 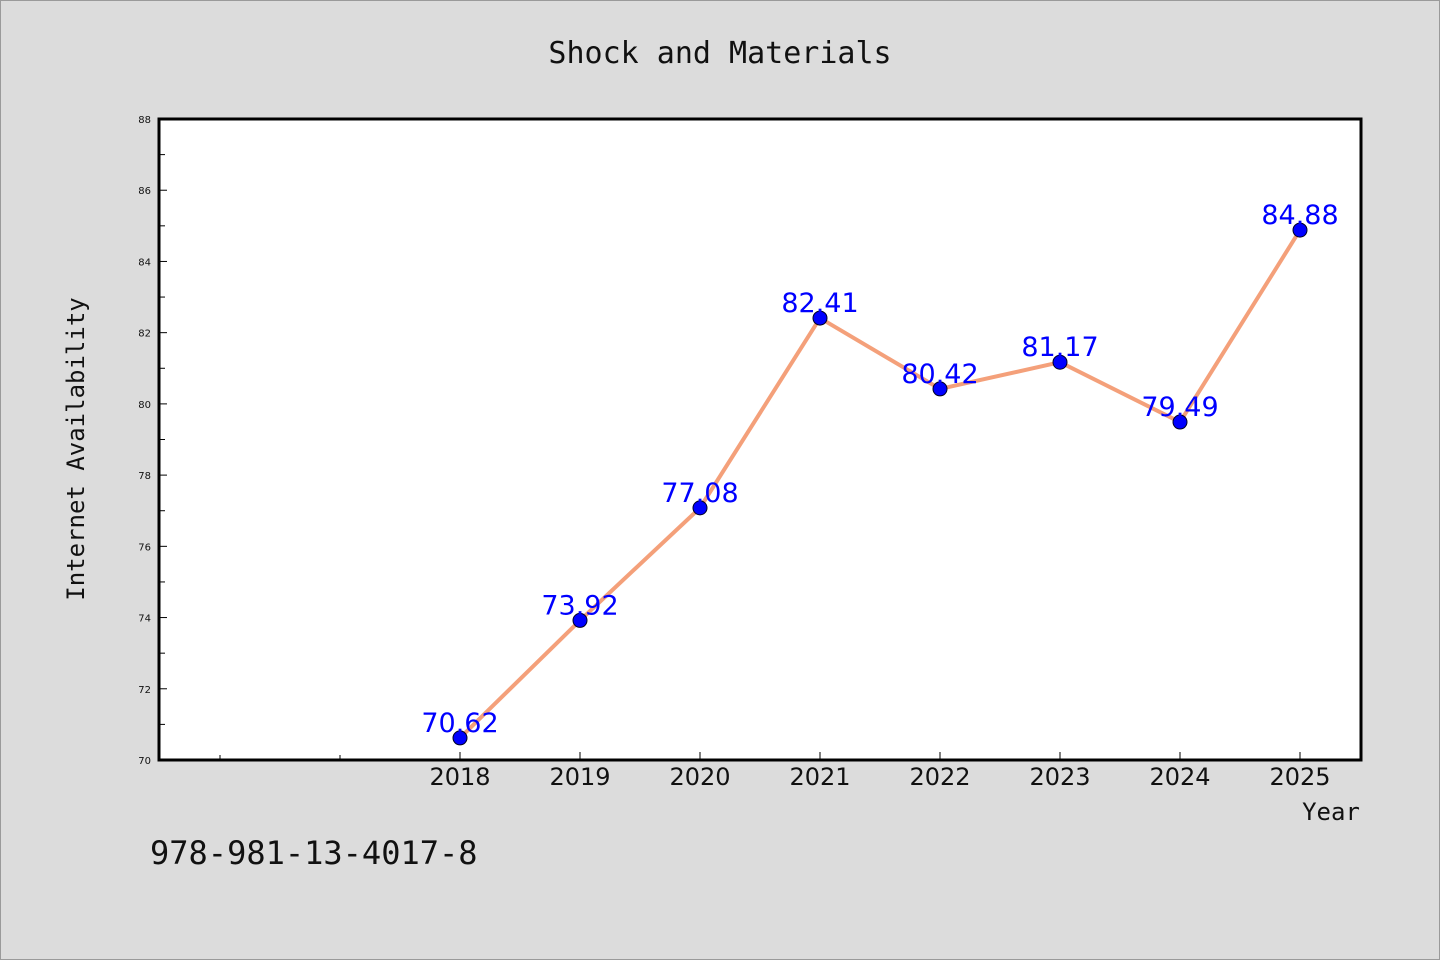 I want to click on x-tick-label: 2018, so click(x=459, y=777).